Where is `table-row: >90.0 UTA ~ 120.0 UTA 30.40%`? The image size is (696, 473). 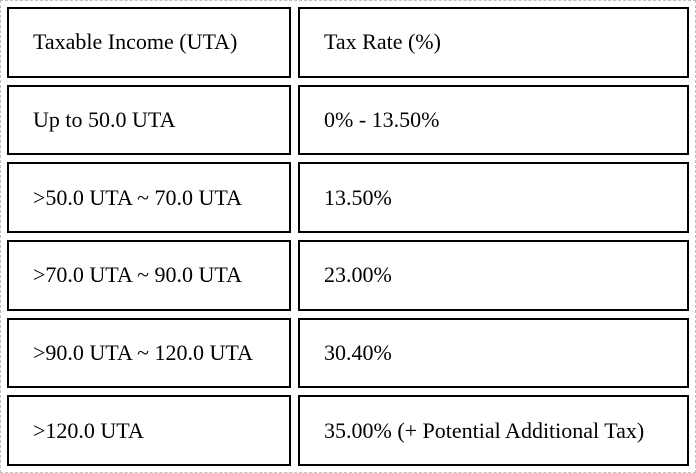 table-row: >90.0 UTA ~ 120.0 UTA 30.40% is located at coordinates (348, 353).